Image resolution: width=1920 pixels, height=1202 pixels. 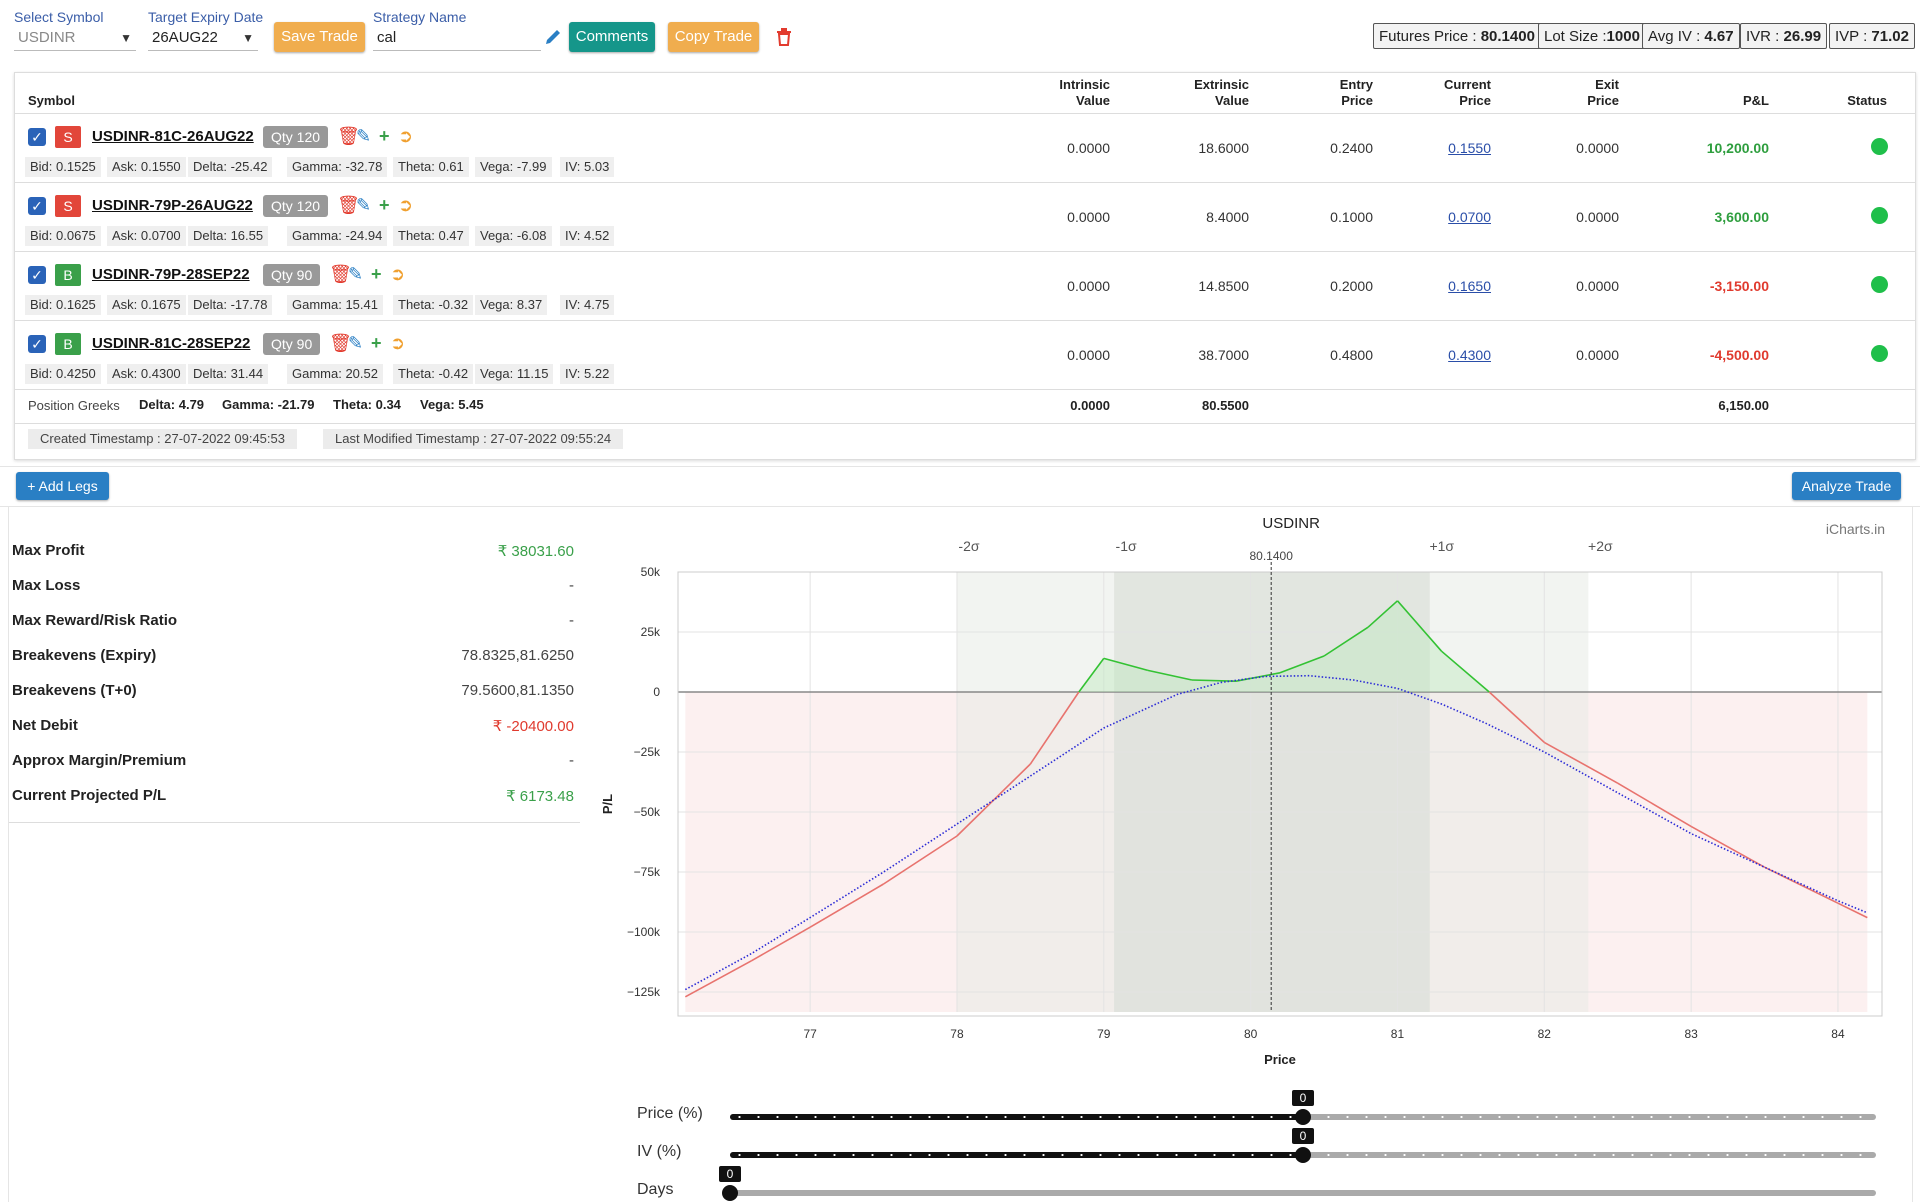 What do you see at coordinates (517, 690) in the screenshot?
I see `summary-value: 79.5600,81.1350` at bounding box center [517, 690].